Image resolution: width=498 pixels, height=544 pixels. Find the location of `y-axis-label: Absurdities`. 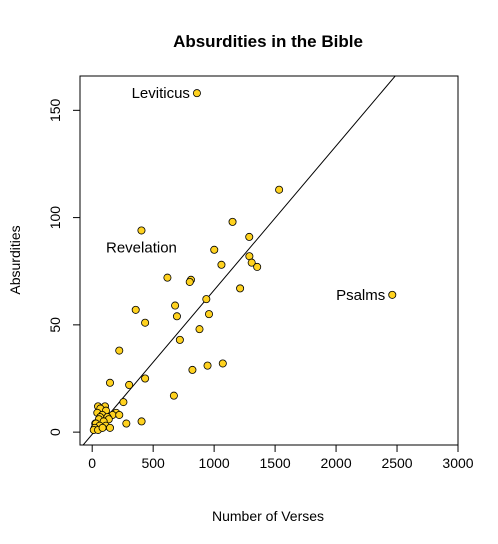

y-axis-label: Absurdities is located at coordinates (15, 259).